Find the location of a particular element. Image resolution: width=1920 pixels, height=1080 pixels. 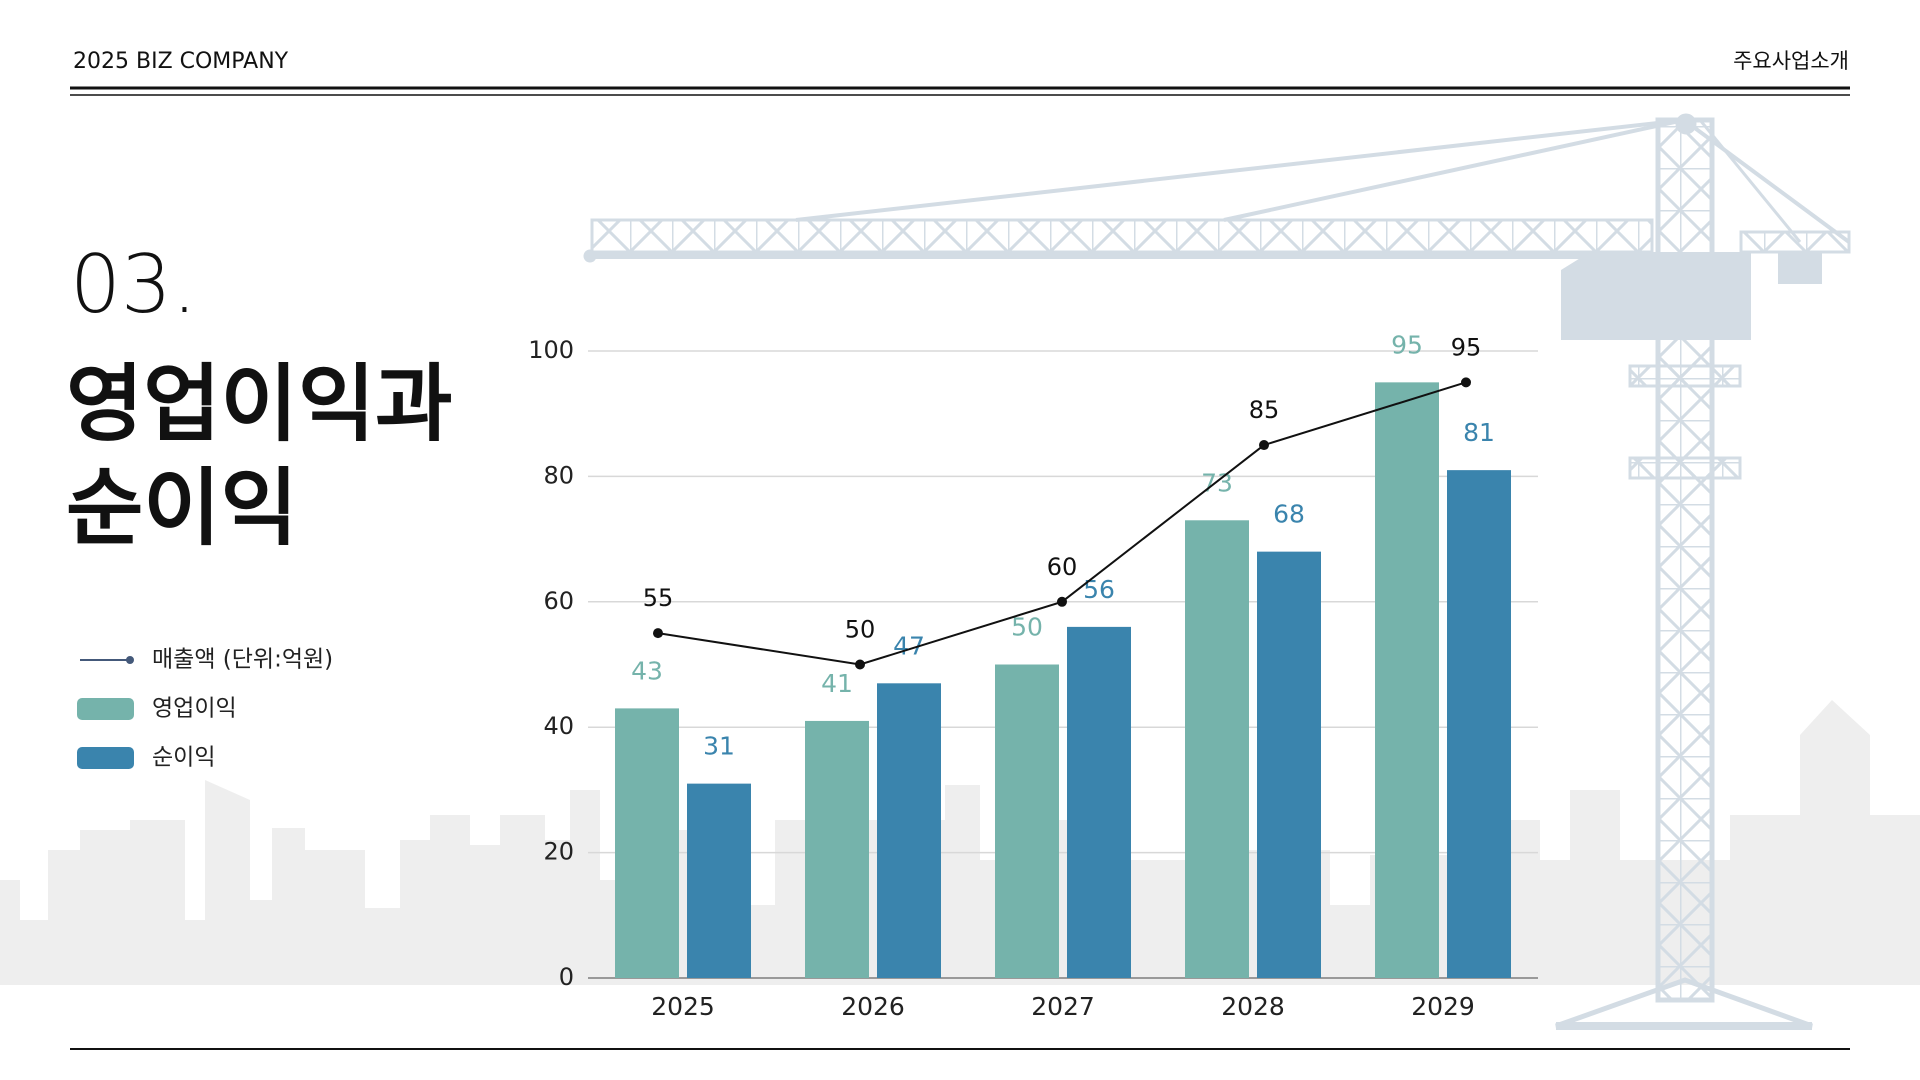

header-right: 주요사업소개 is located at coordinates (1791, 61).